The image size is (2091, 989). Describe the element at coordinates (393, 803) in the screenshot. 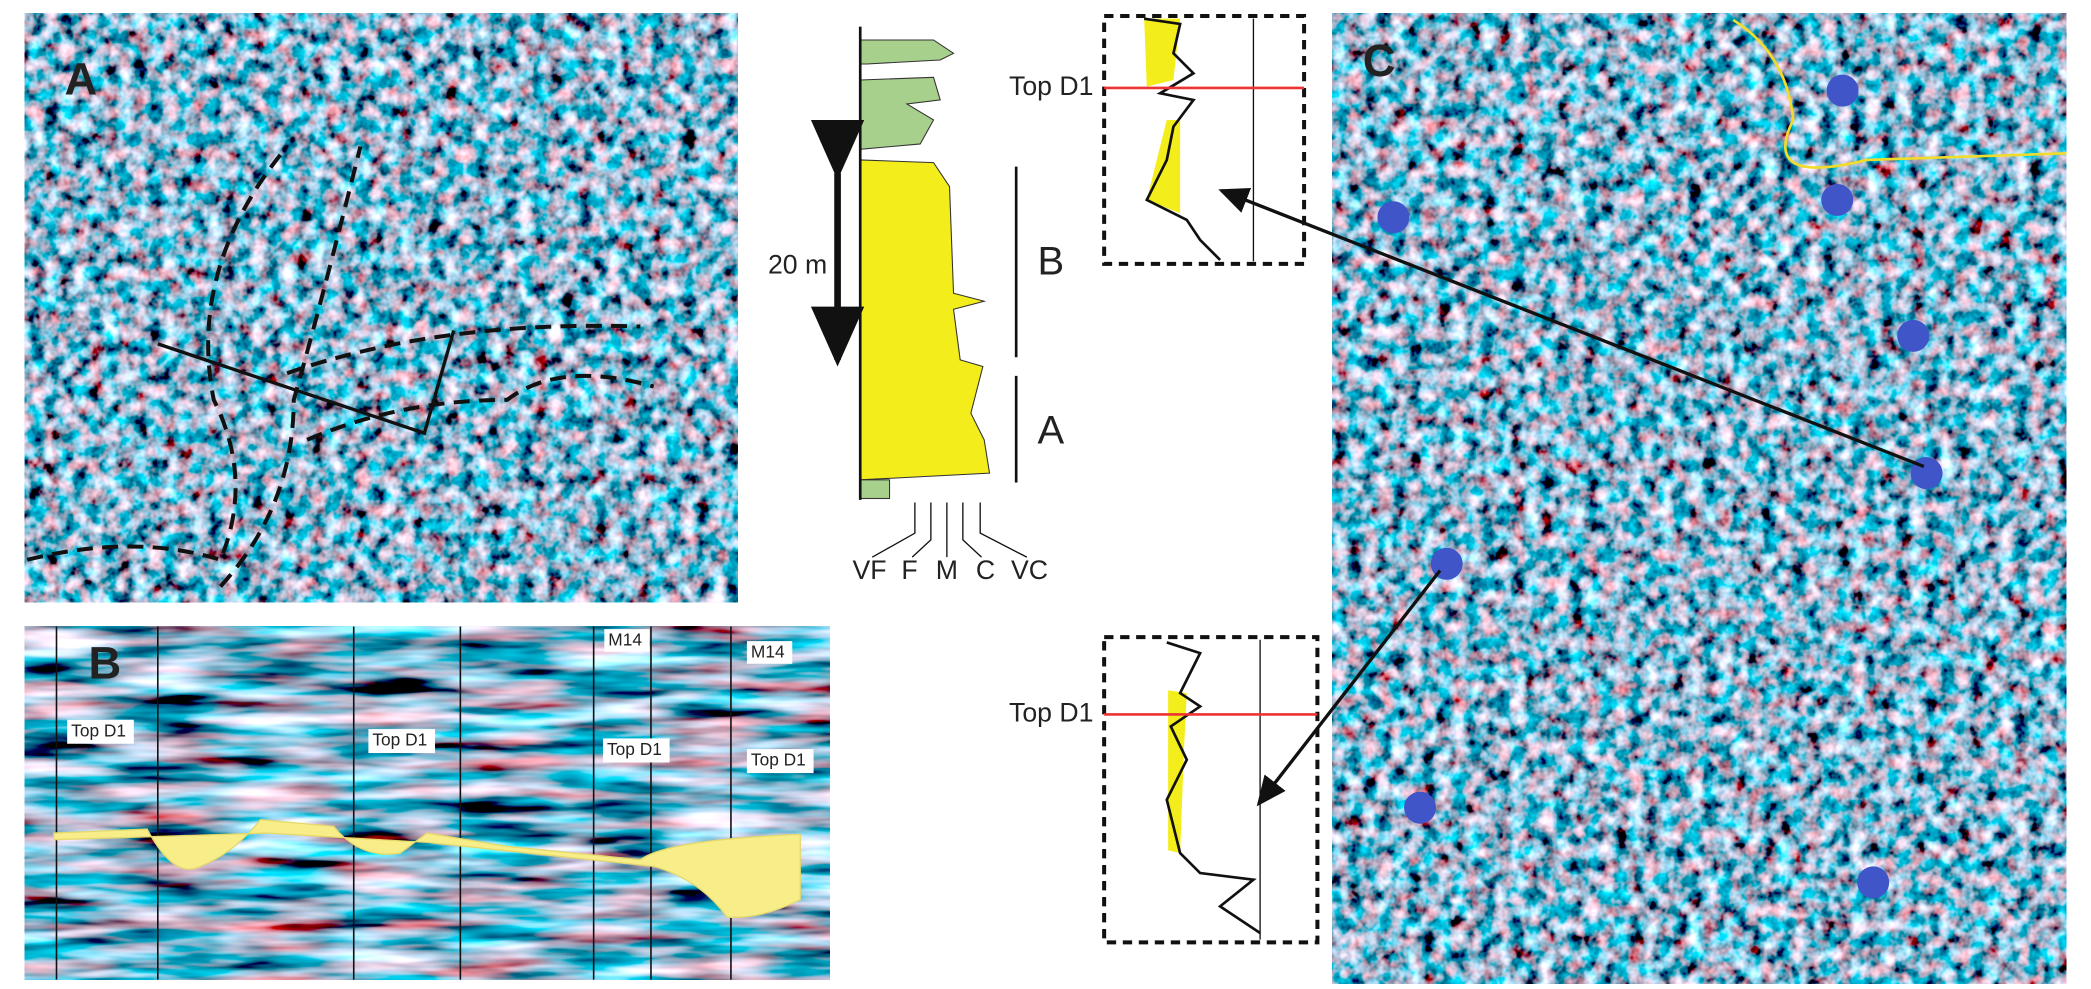

I see `well-lines` at that location.